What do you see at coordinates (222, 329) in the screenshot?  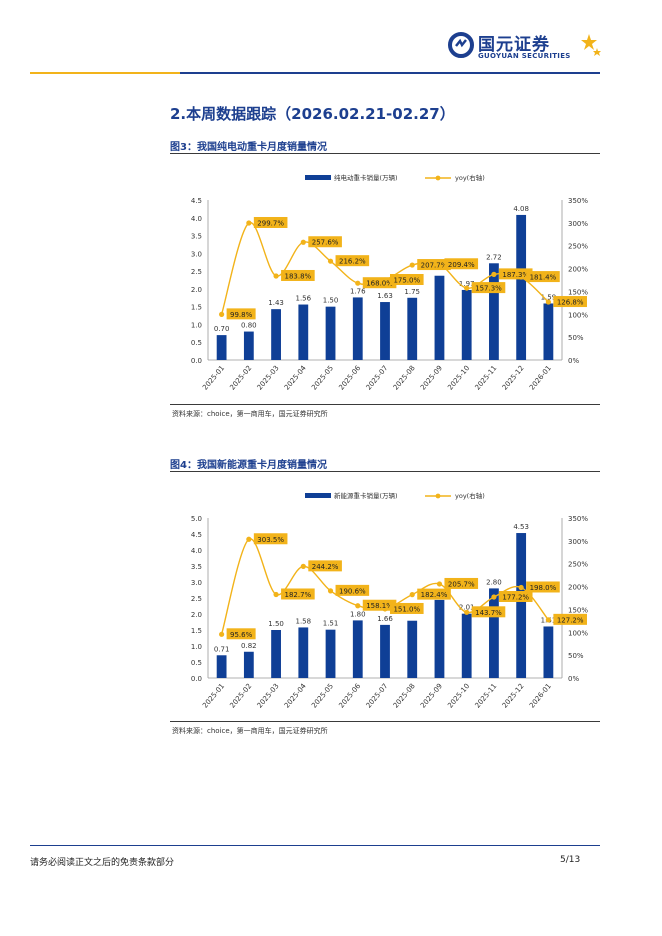 I see `bar-data-label: 0.70` at bounding box center [222, 329].